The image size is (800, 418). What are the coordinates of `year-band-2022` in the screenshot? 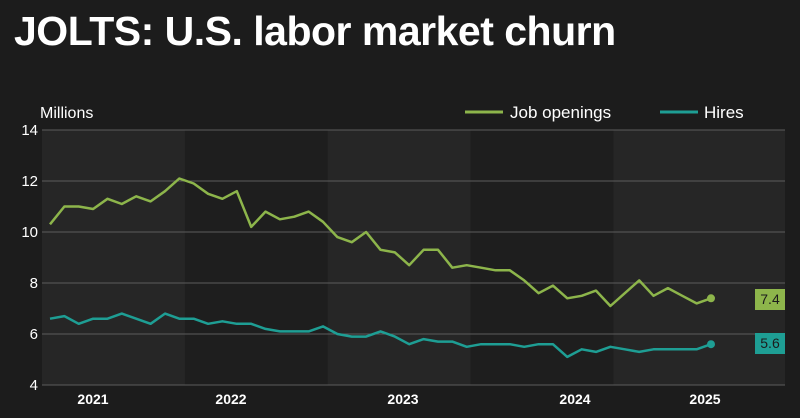 It's located at (256, 257).